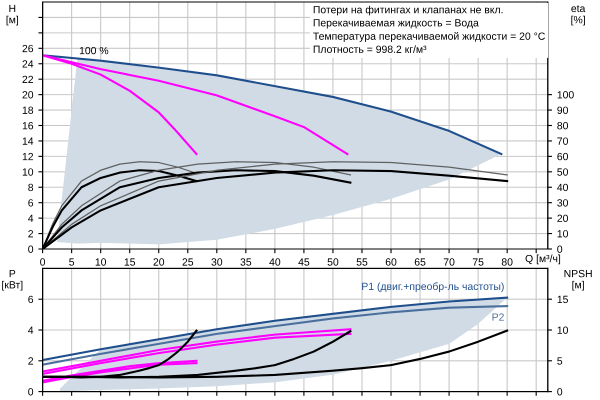 This screenshot has height=400, width=600. Describe the element at coordinates (362, 262) in the screenshot. I see `x-tick-label: 55` at that location.